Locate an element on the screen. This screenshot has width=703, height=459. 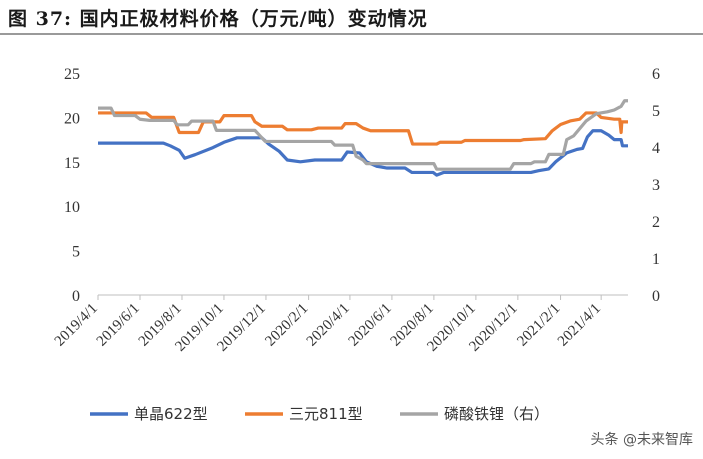
x-tick-label: 2020/6/1 is located at coordinates (370, 325).